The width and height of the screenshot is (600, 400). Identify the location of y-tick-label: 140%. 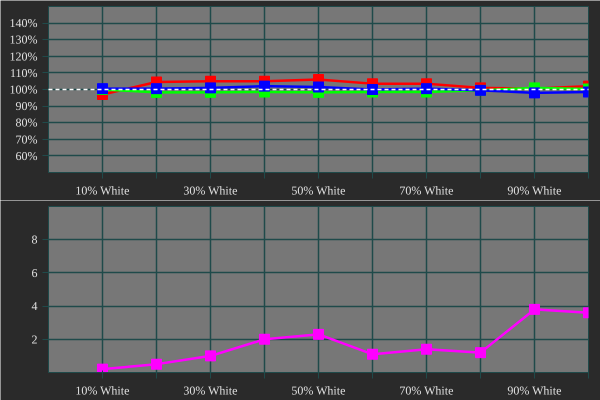
(24, 23).